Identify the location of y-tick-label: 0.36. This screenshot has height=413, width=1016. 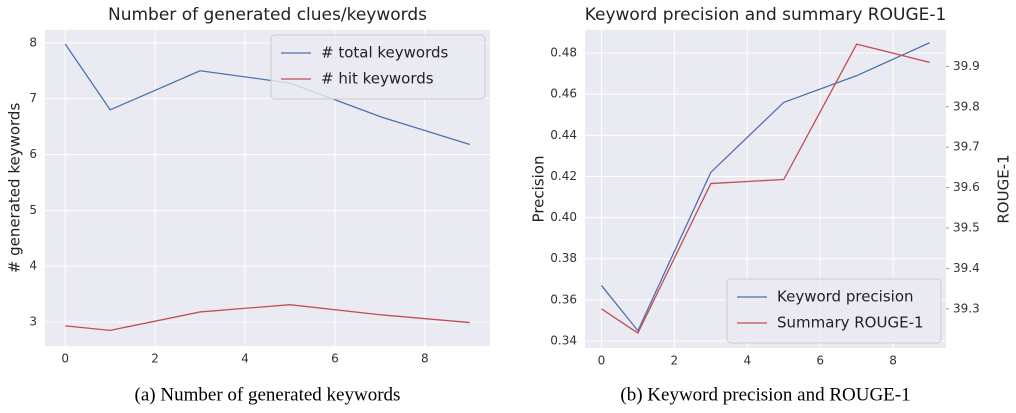
(563, 299).